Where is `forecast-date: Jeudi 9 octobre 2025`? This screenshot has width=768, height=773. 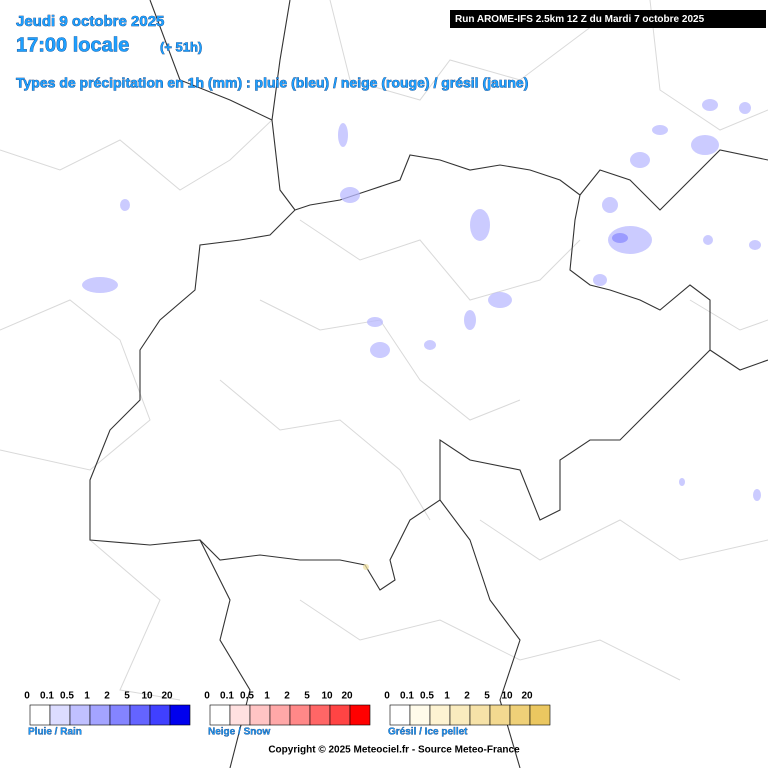
forecast-date: Jeudi 9 octobre 2025 is located at coordinates (90, 21).